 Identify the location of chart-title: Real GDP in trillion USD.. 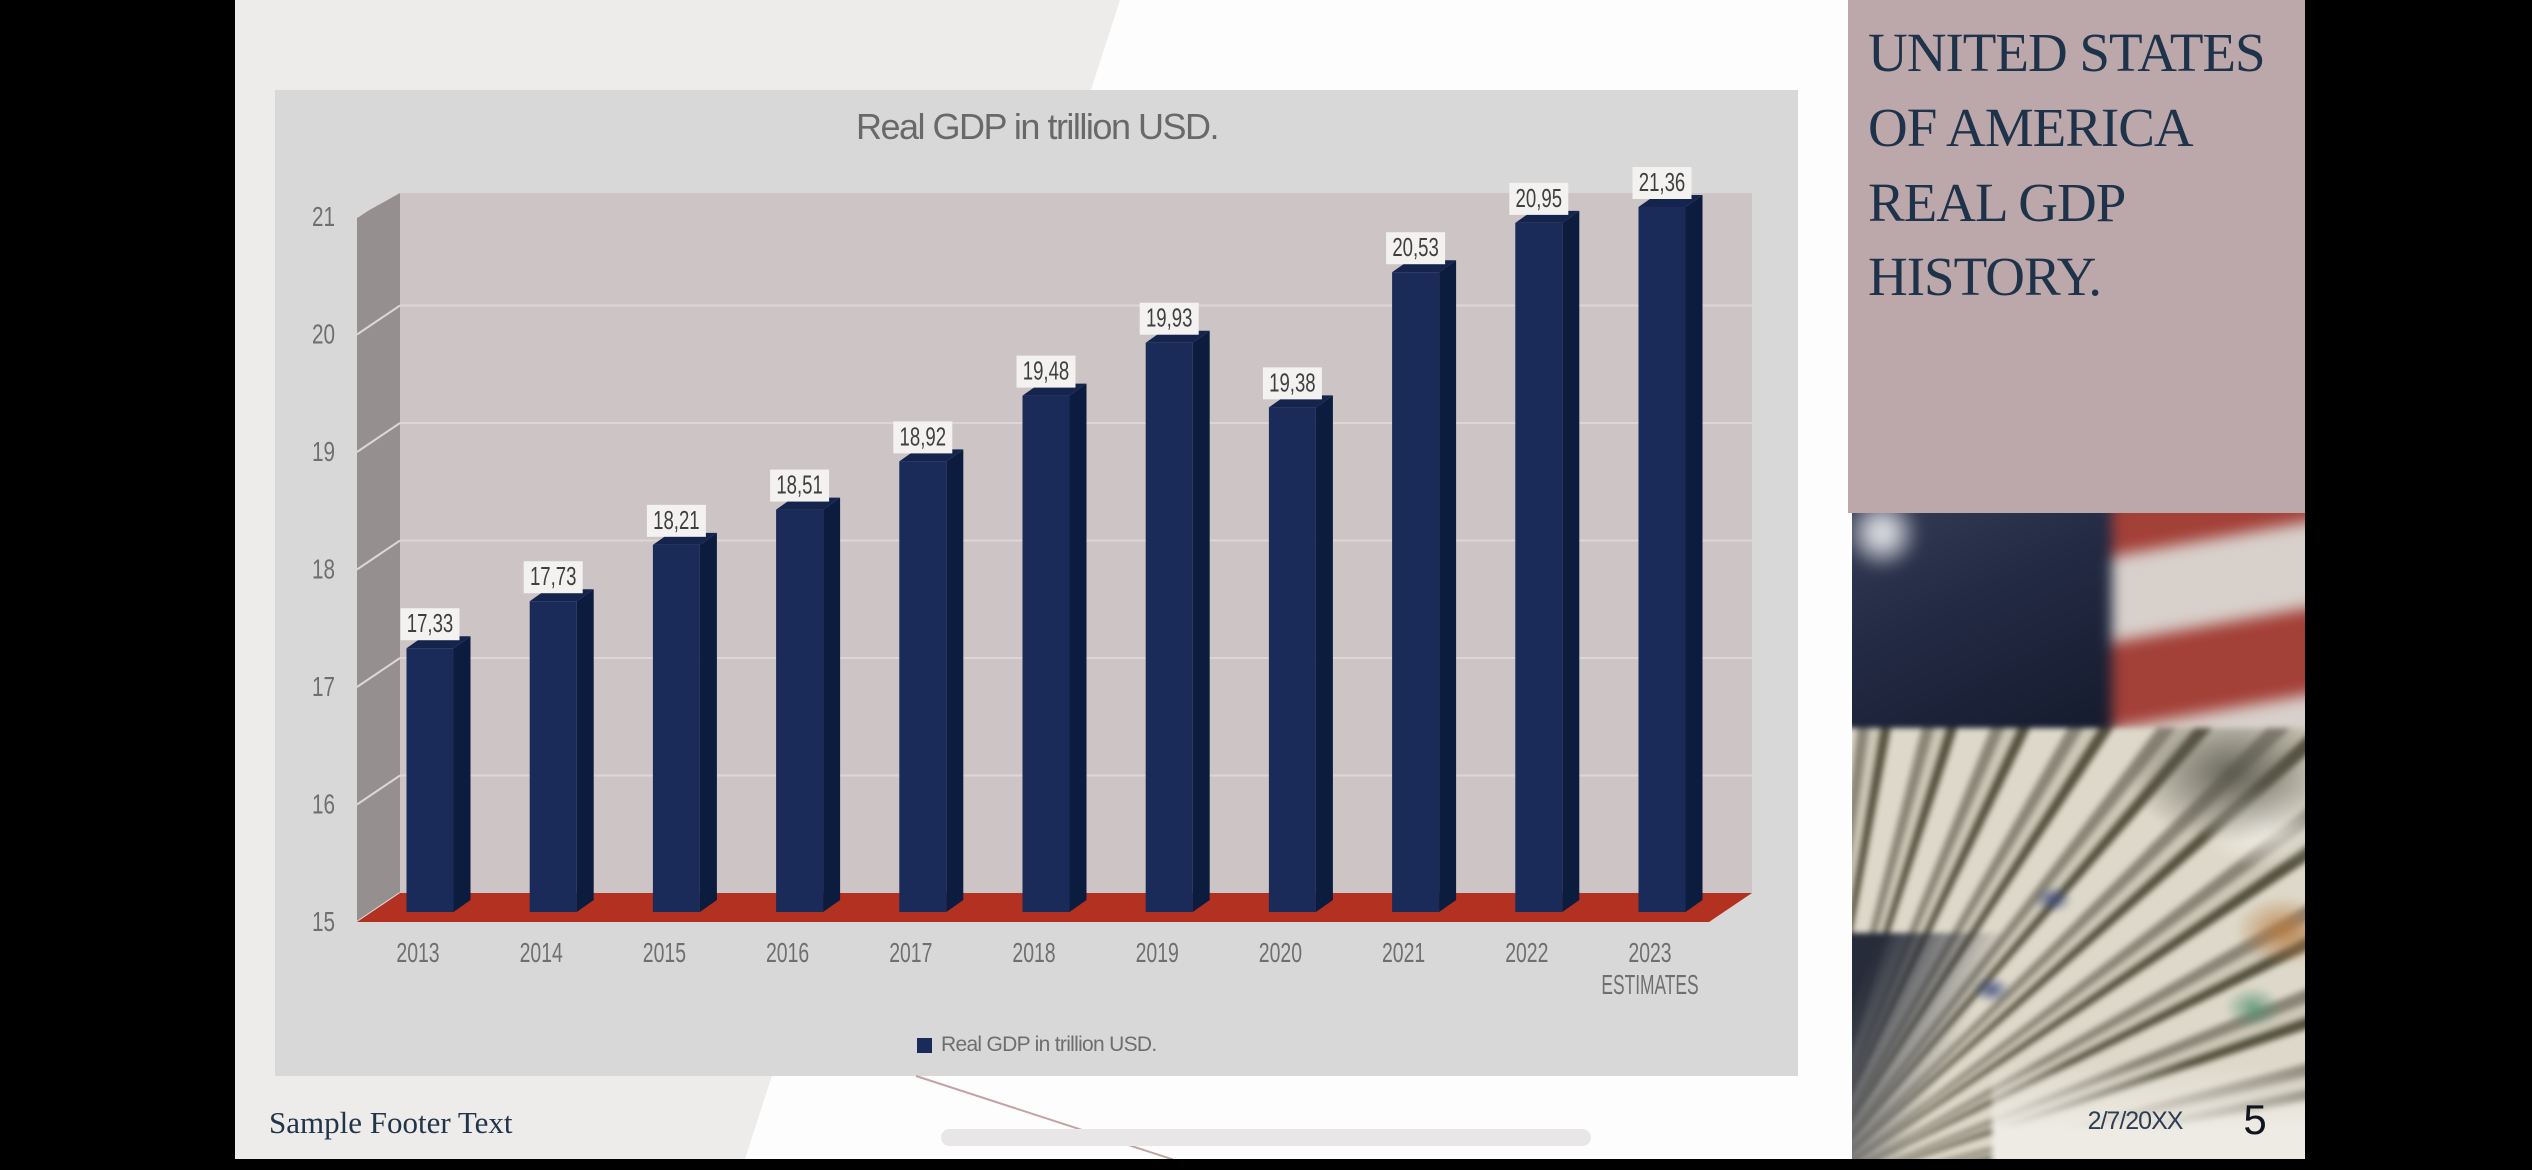
(1037, 126).